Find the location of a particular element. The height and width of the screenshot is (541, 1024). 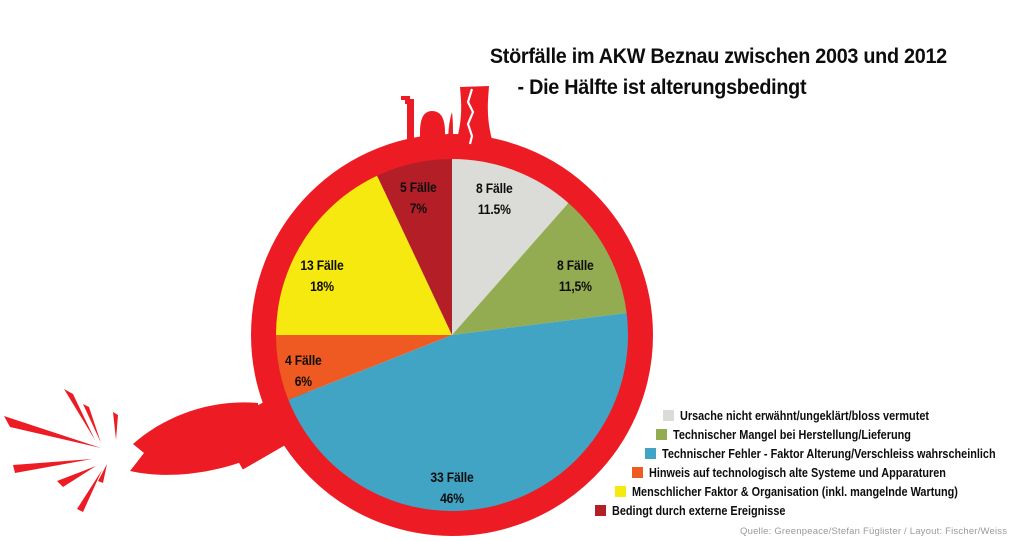

spark-rays is located at coordinates (61, 450).